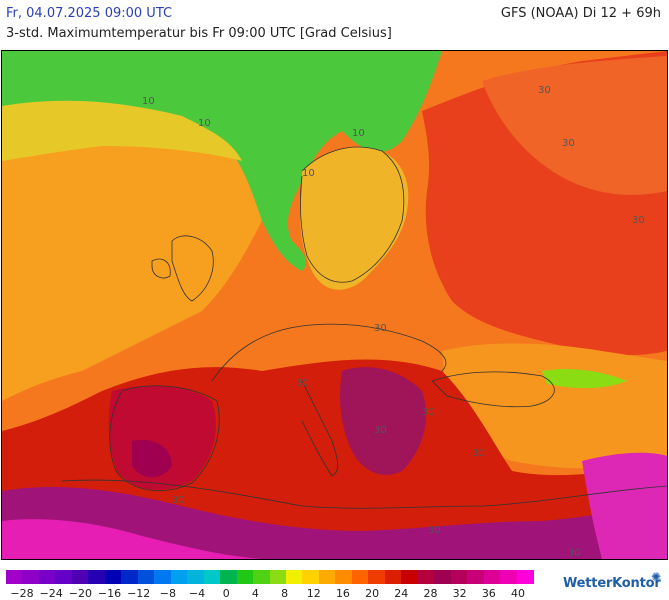 The width and height of the screenshot is (669, 600). What do you see at coordinates (192, 268) in the screenshot?
I see `britain-outline` at bounding box center [192, 268].